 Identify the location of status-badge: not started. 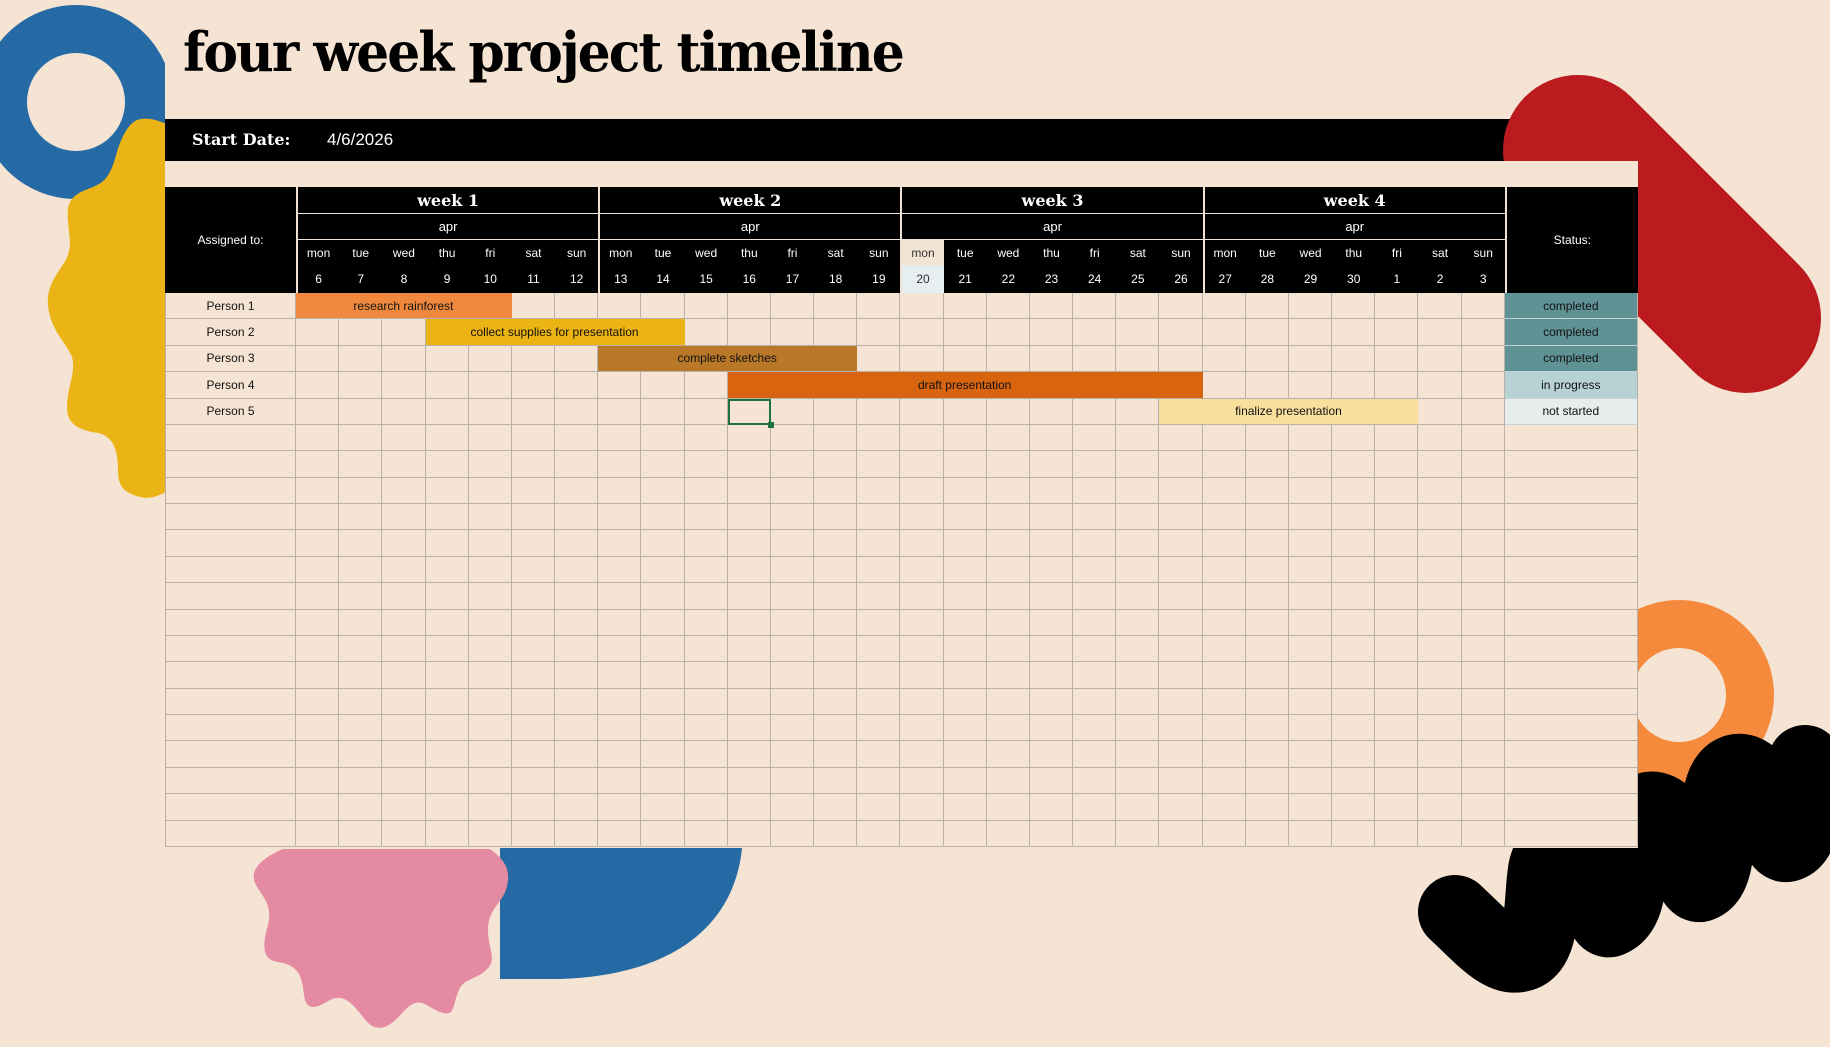
(1571, 411).